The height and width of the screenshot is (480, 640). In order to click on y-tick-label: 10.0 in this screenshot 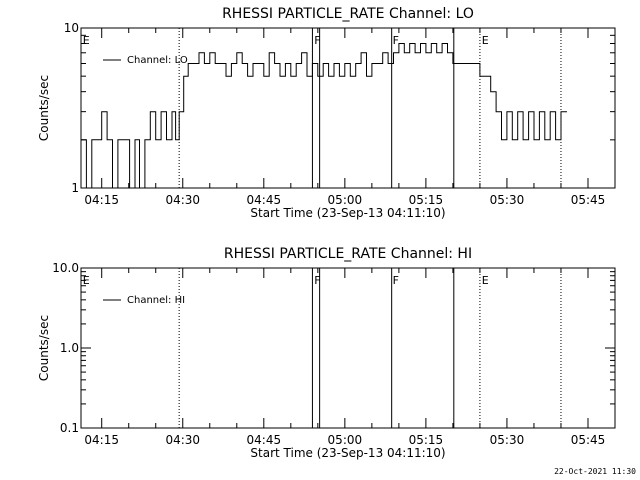, I will do `click(65, 268)`.